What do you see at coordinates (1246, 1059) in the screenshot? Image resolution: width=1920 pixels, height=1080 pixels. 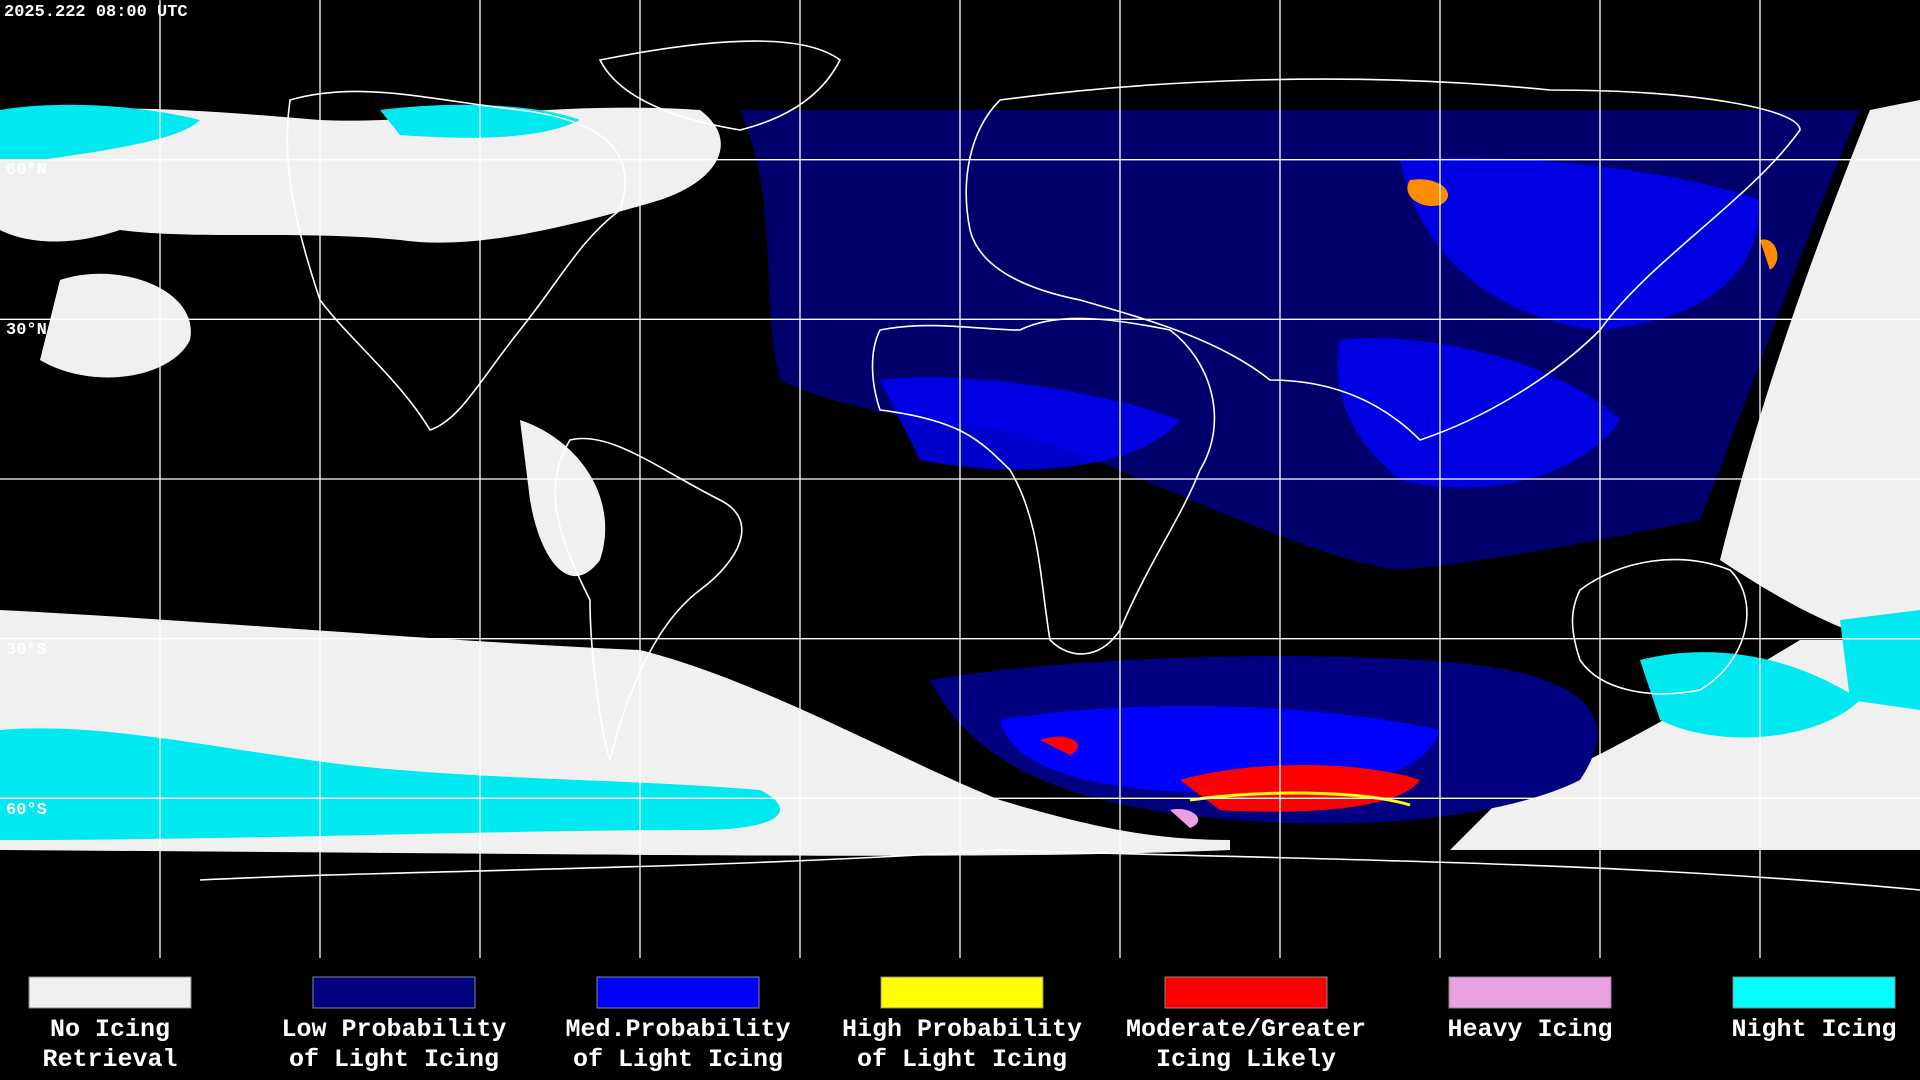 I see `legend-label: Icing Likely` at bounding box center [1246, 1059].